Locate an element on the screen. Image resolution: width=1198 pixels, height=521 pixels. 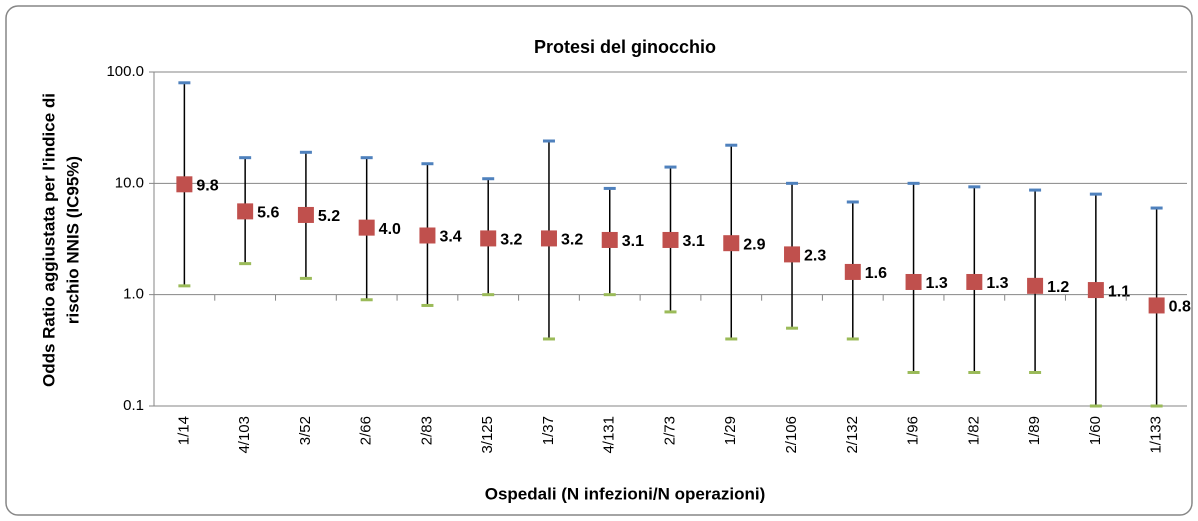
data-label: 2.3 is located at coordinates (815, 256).